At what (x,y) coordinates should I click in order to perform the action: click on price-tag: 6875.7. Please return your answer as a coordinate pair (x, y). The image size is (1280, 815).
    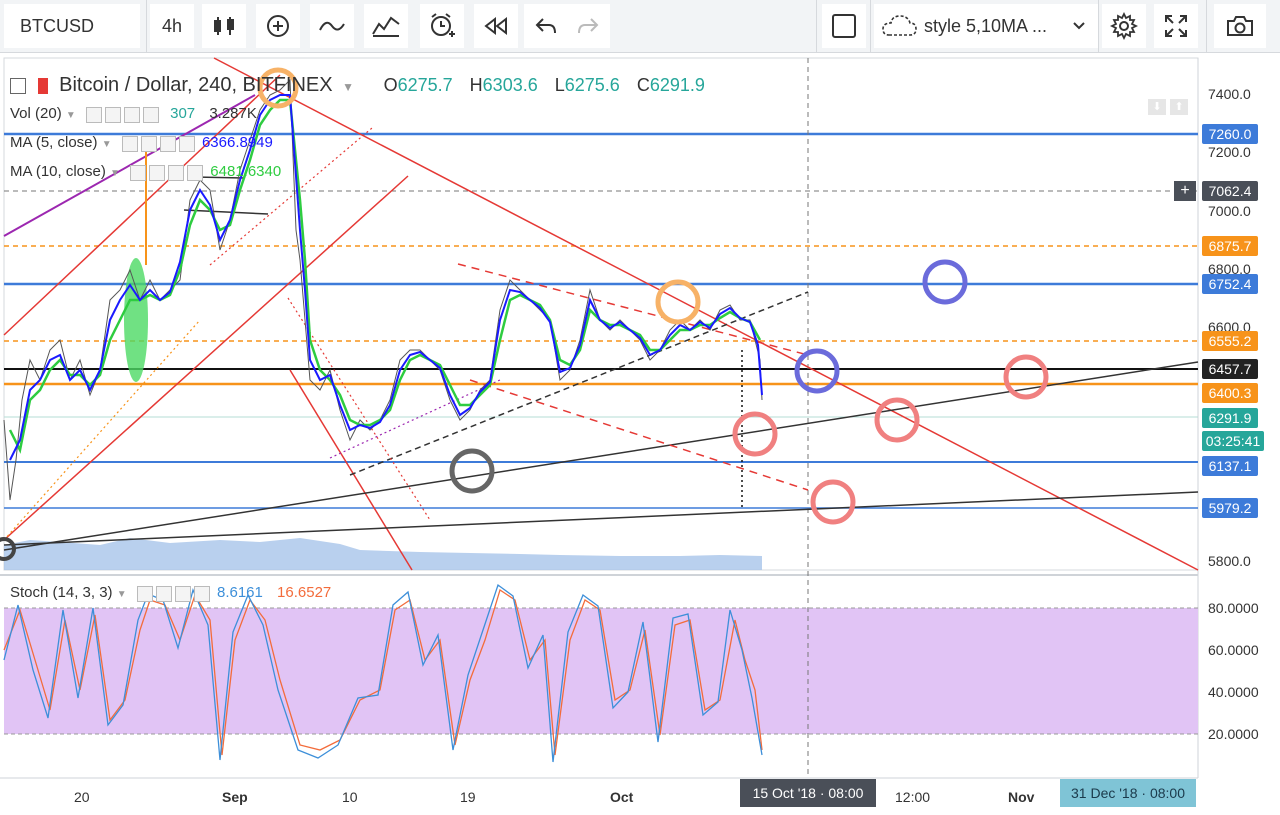
    Looking at the image, I should click on (1230, 246).